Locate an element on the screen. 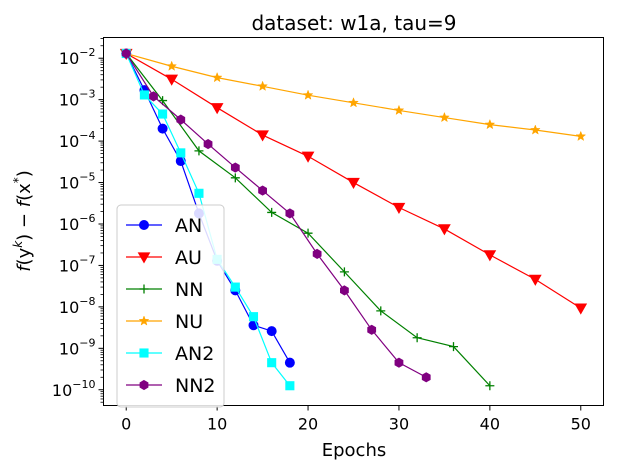 The height and width of the screenshot is (470, 617). y-tick-label: 10⁻⁸ is located at coordinates (77, 306).